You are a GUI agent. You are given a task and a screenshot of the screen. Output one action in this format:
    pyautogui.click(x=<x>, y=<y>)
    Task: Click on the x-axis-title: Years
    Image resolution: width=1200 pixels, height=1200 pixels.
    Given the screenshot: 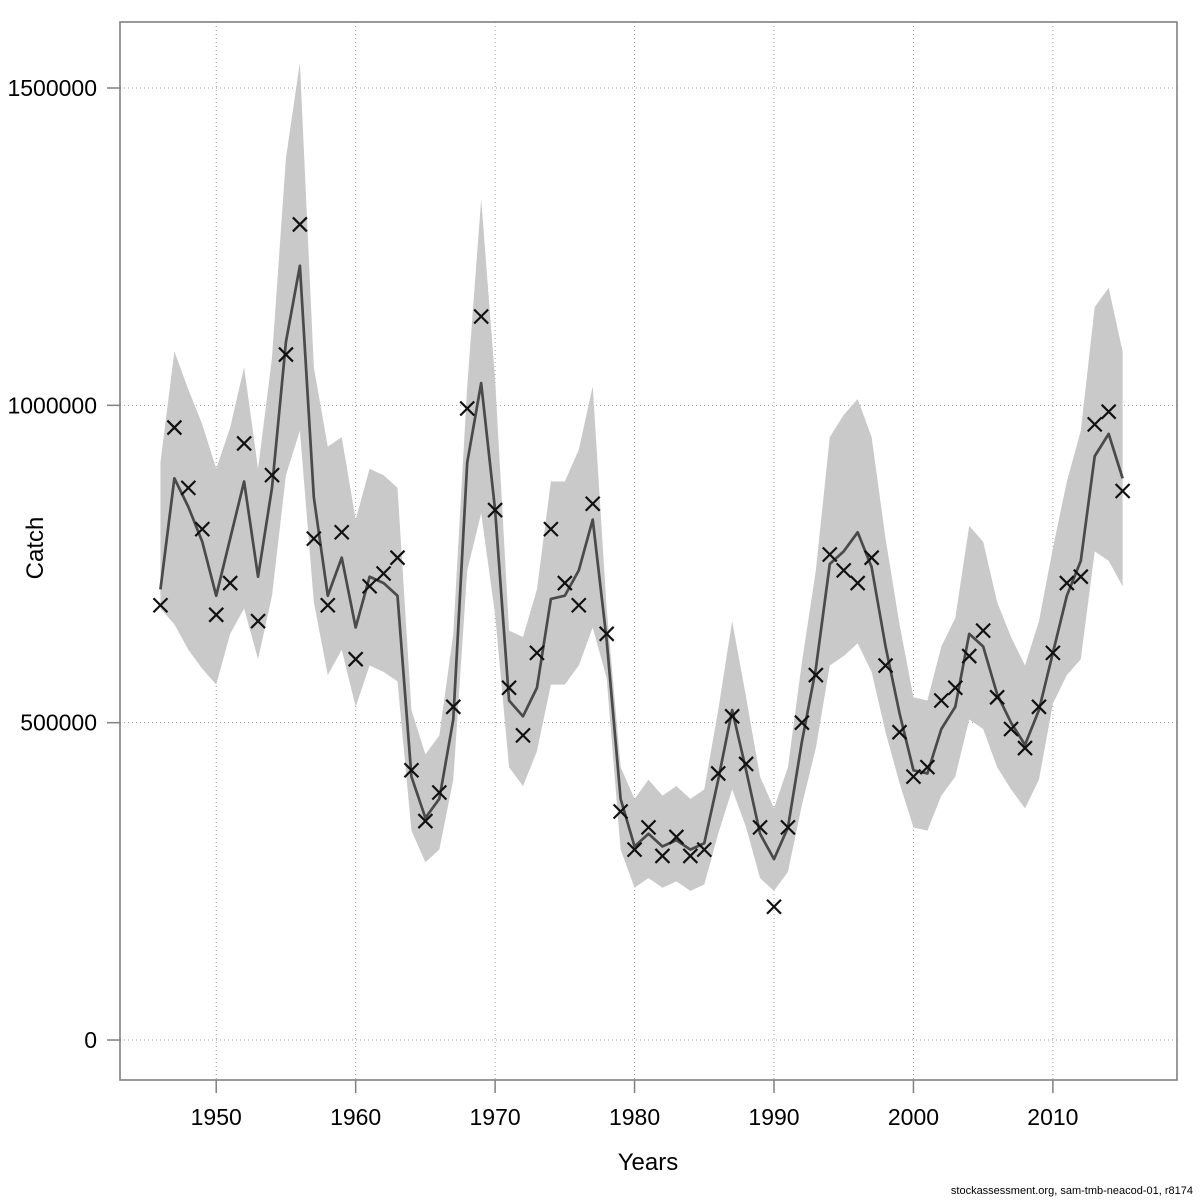 What is the action you would take?
    pyautogui.click(x=648, y=1162)
    